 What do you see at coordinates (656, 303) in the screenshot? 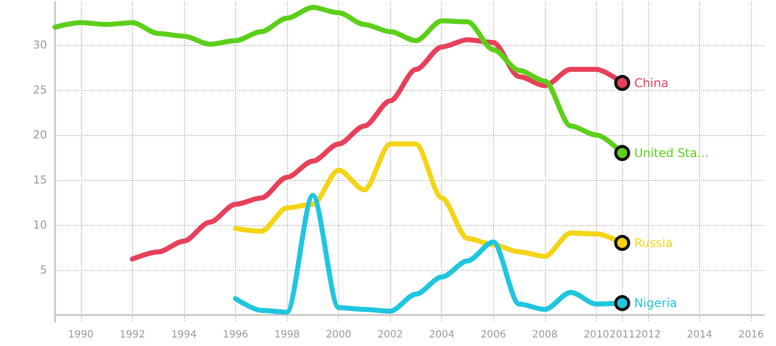
I see `series-label: Nigeria` at bounding box center [656, 303].